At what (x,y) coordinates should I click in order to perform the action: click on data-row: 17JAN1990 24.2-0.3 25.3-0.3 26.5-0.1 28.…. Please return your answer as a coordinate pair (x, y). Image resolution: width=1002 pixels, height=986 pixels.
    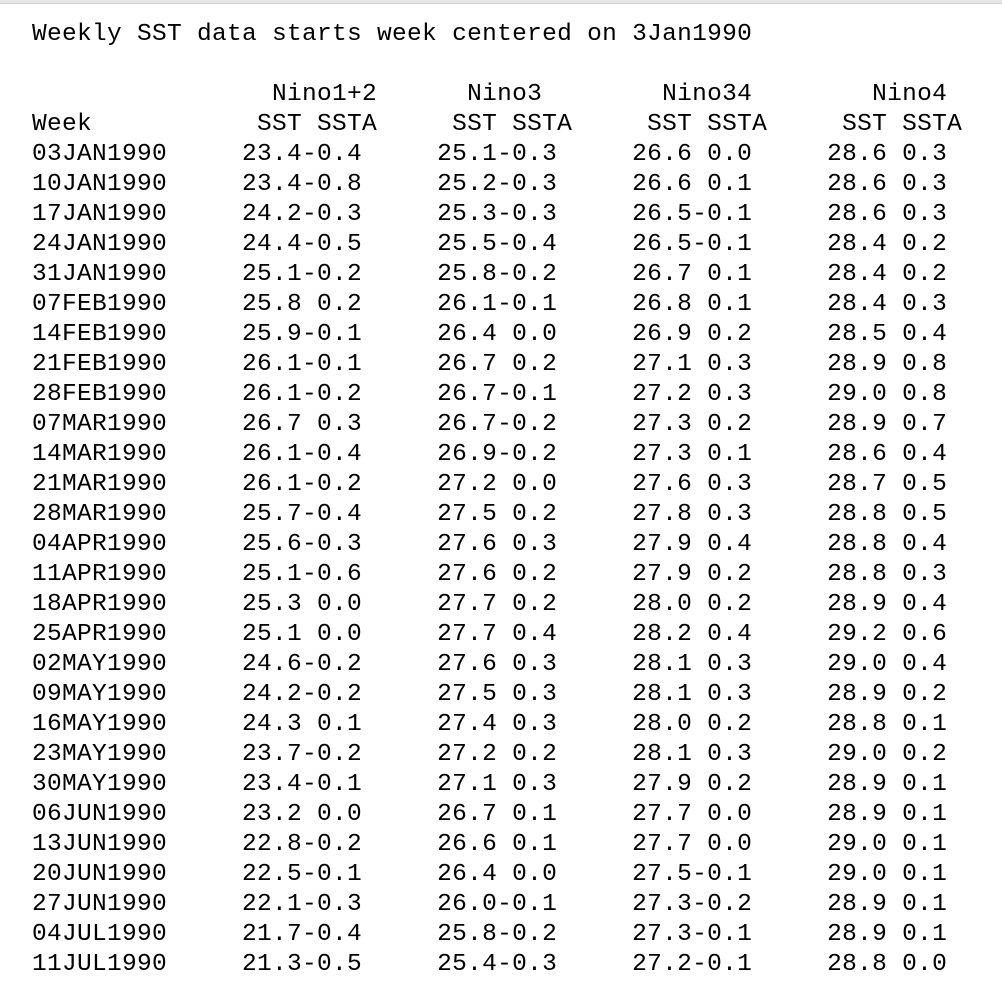
    Looking at the image, I should click on (490, 214).